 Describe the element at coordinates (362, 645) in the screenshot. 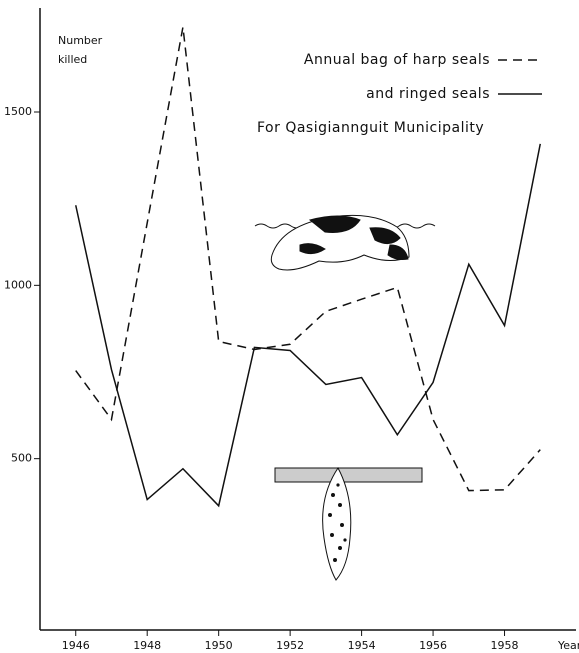

I see `x-tick-label: 1954` at that location.